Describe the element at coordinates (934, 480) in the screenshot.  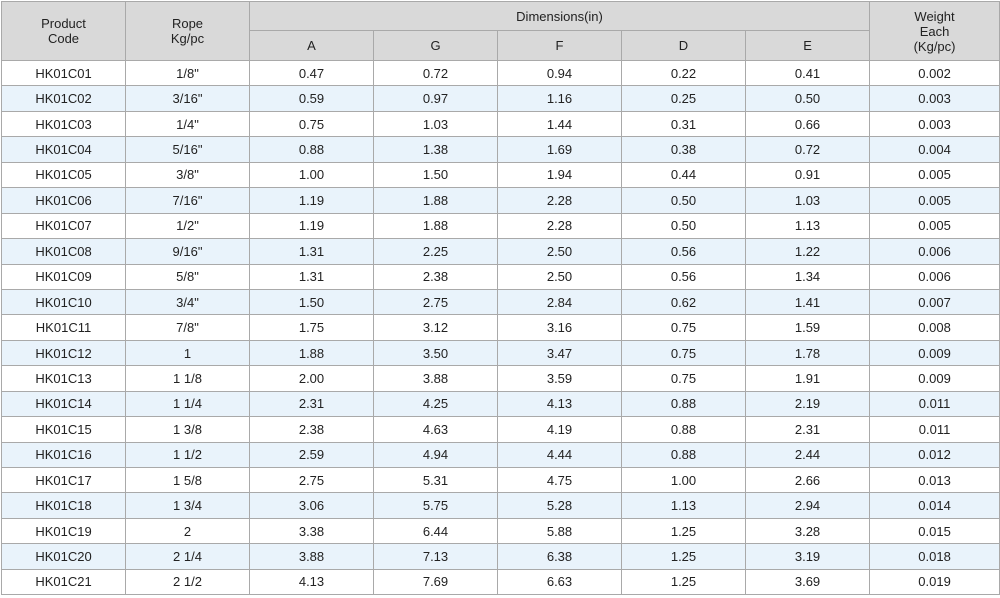
I see `cell-weight: 0.013` at that location.